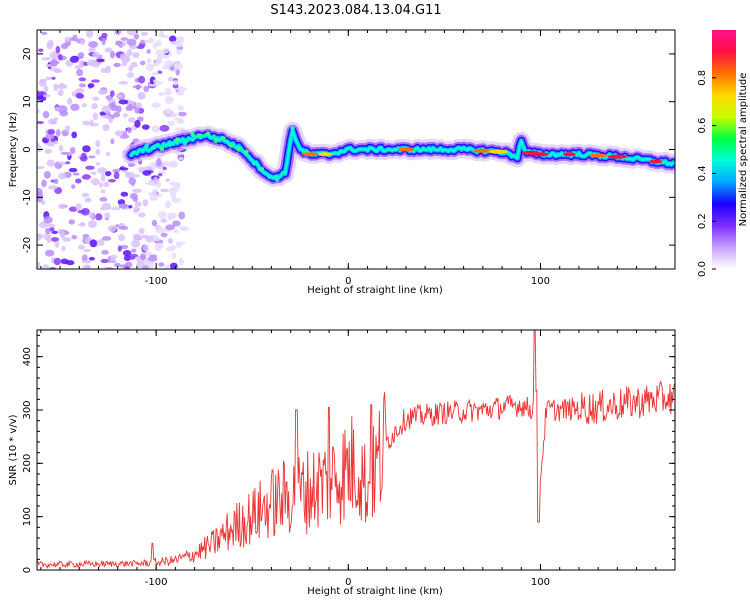 Image resolution: width=750 pixels, height=600 pixels. Describe the element at coordinates (310, 154) in the screenshot. I see `ridge-hotspot` at that location.